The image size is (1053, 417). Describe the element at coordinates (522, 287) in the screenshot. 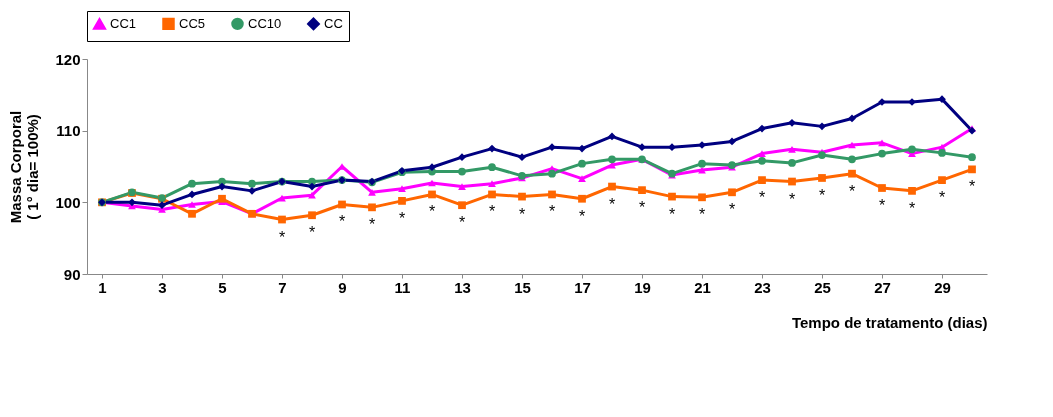

I see `x-tick-label: 15` at that location.